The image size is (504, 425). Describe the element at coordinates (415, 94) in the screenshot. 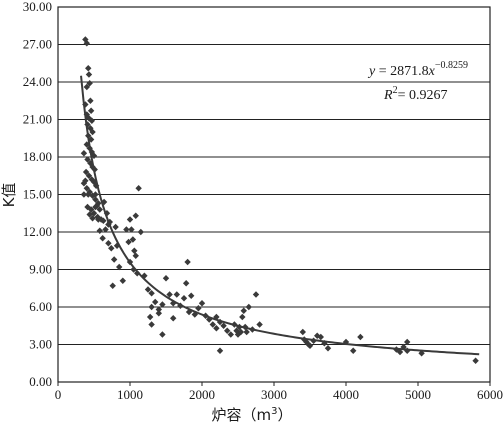

I see `r-squared-label: R2= 0.9267` at that location.